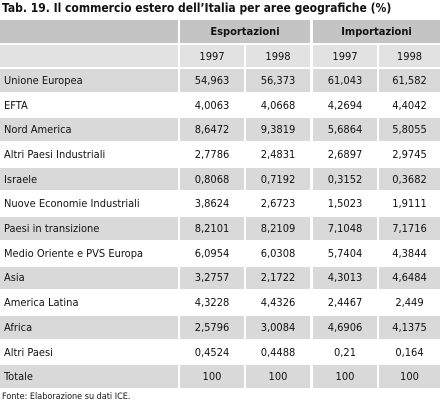  I want to click on value-cell: 6,0954, so click(212, 253).